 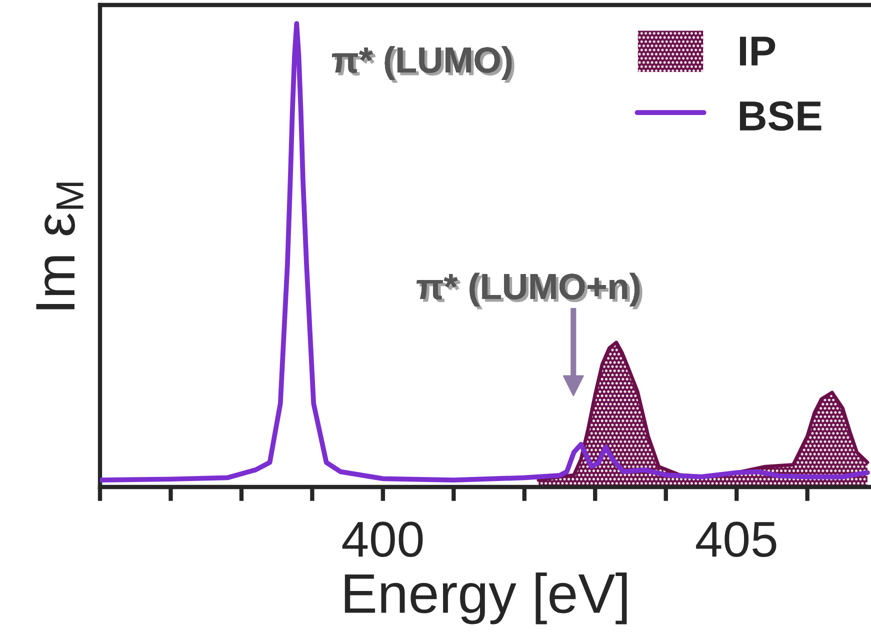 What do you see at coordinates (60, 246) in the screenshot?
I see `y-axis-title: Im ε$_{M}$` at bounding box center [60, 246].